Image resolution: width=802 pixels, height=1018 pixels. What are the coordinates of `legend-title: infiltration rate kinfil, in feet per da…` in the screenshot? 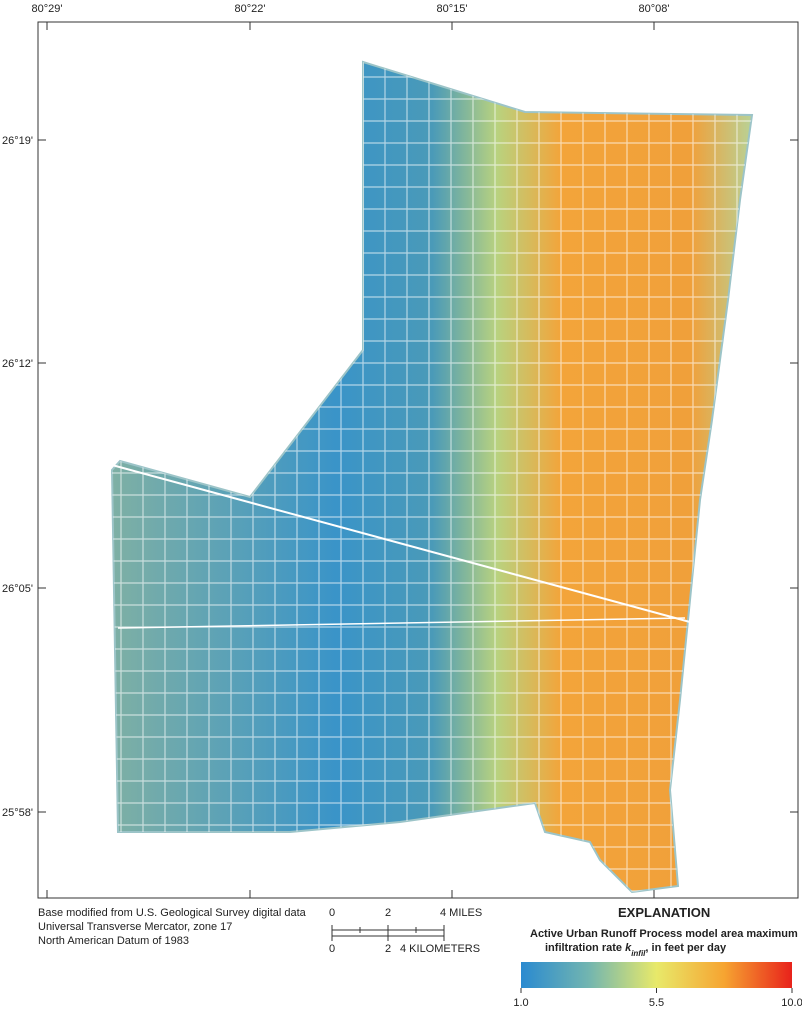 It's located at (636, 950).